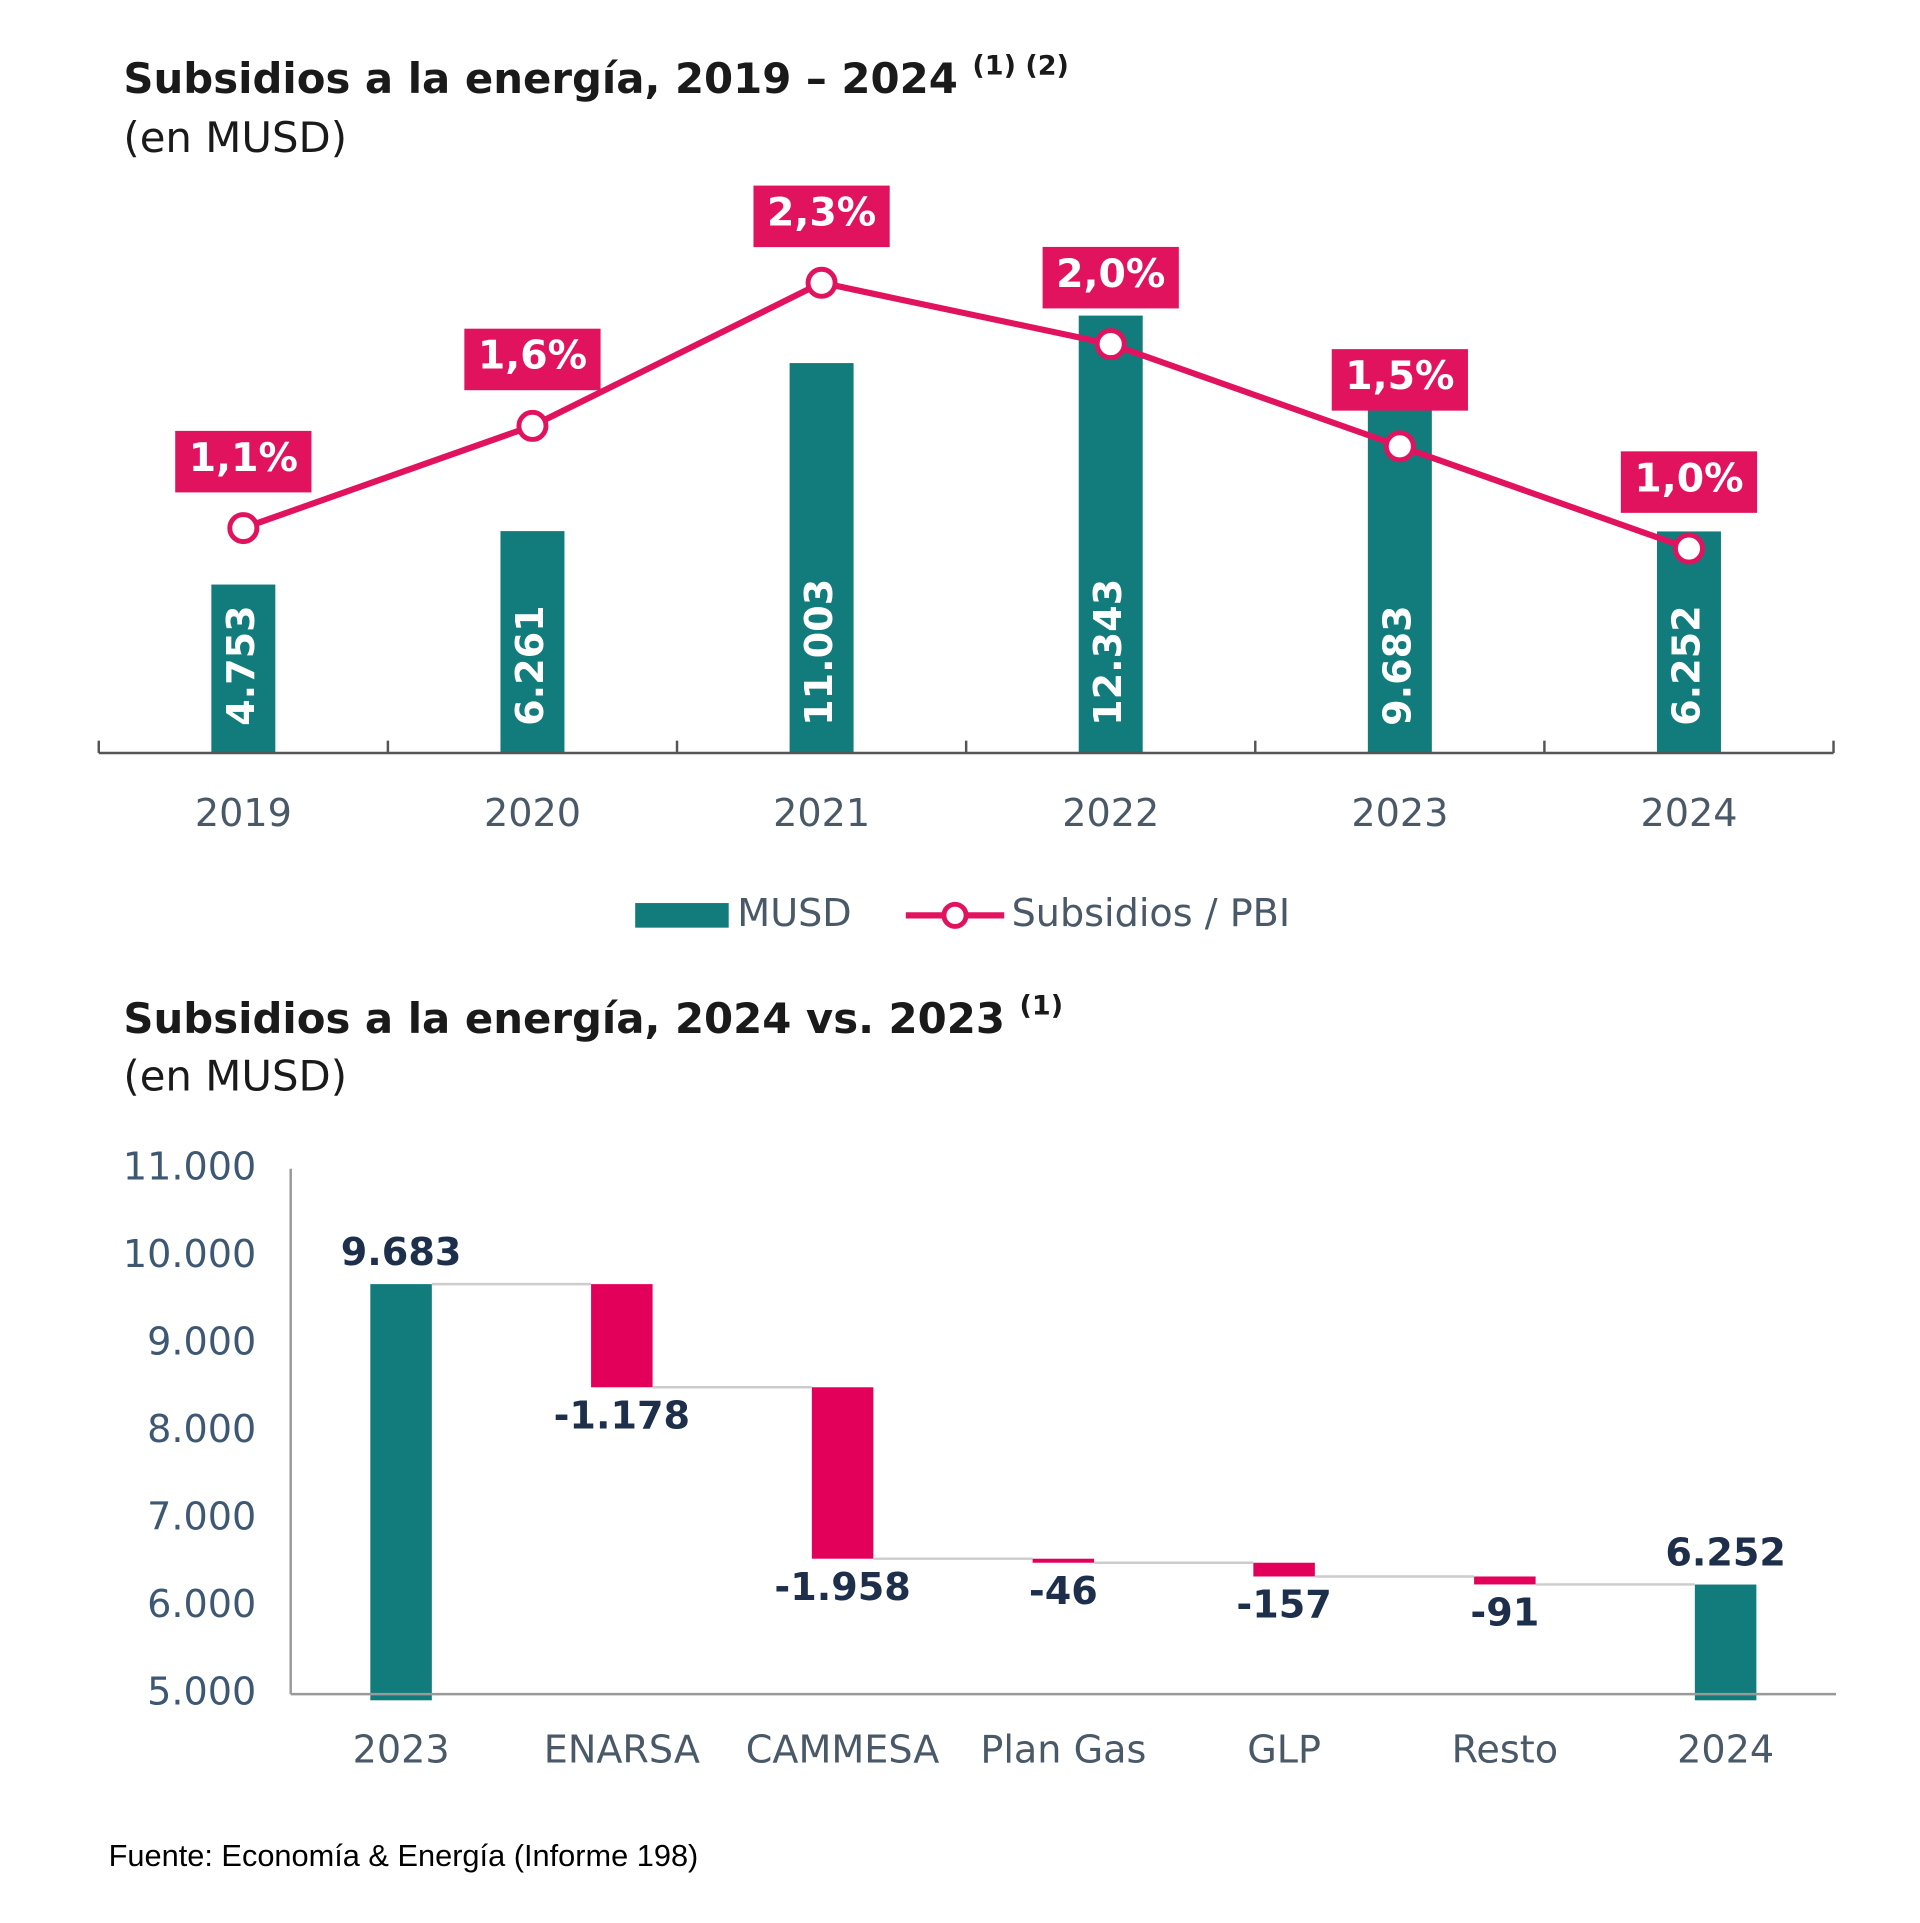  Describe the element at coordinates (201, 1692) in the screenshot. I see `y-tick-label: 5.000` at that location.